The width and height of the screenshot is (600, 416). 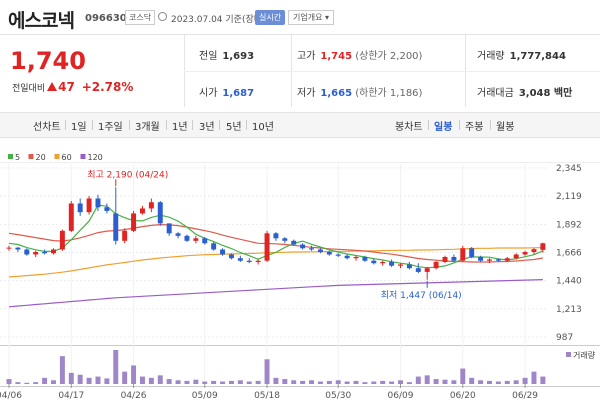 What do you see at coordinates (569, 310) in the screenshot?
I see `y-tick-label: 1,213` at bounding box center [569, 310].